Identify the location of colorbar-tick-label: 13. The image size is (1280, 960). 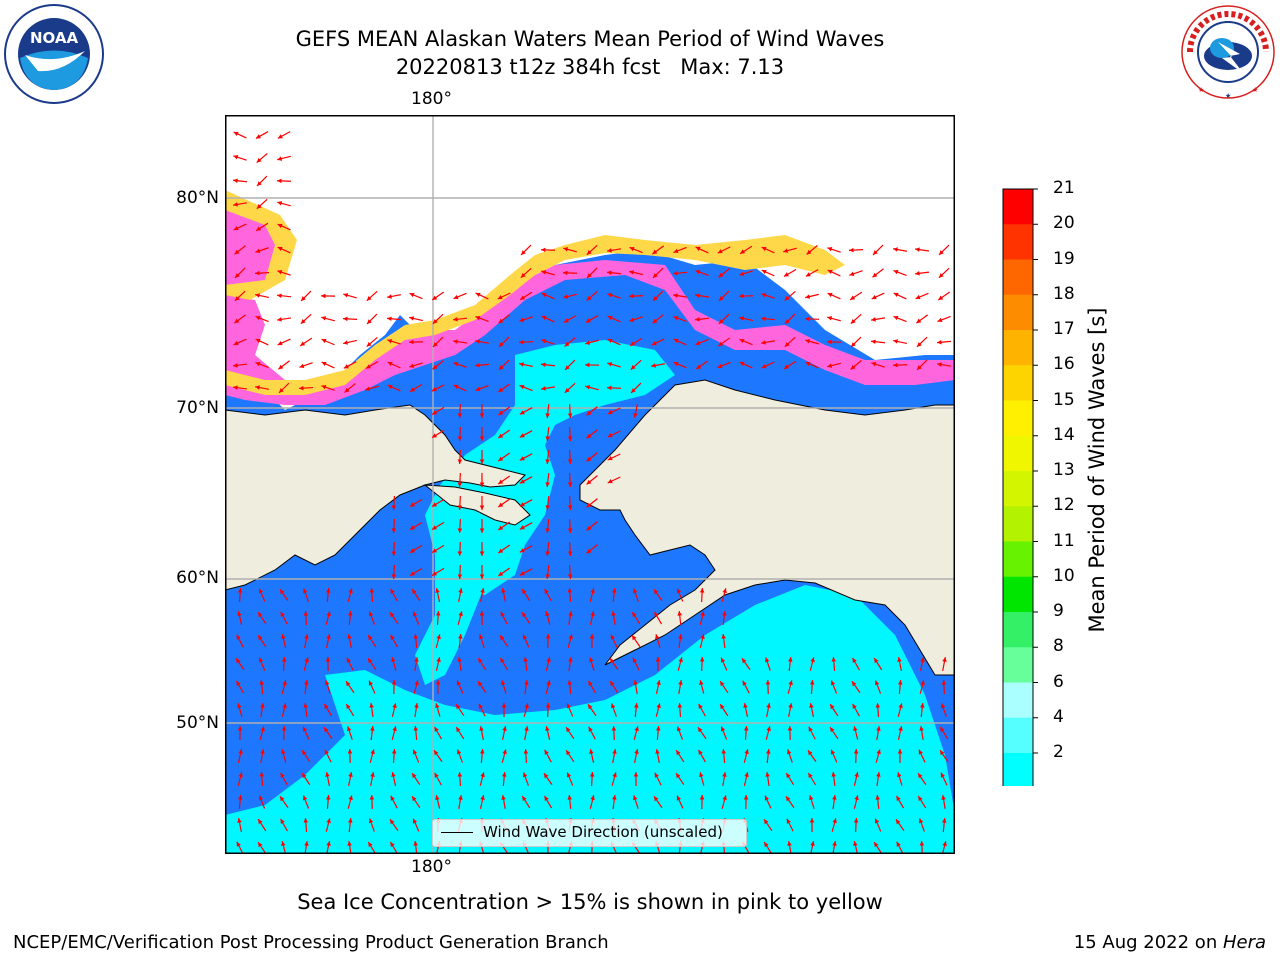
(1064, 470).